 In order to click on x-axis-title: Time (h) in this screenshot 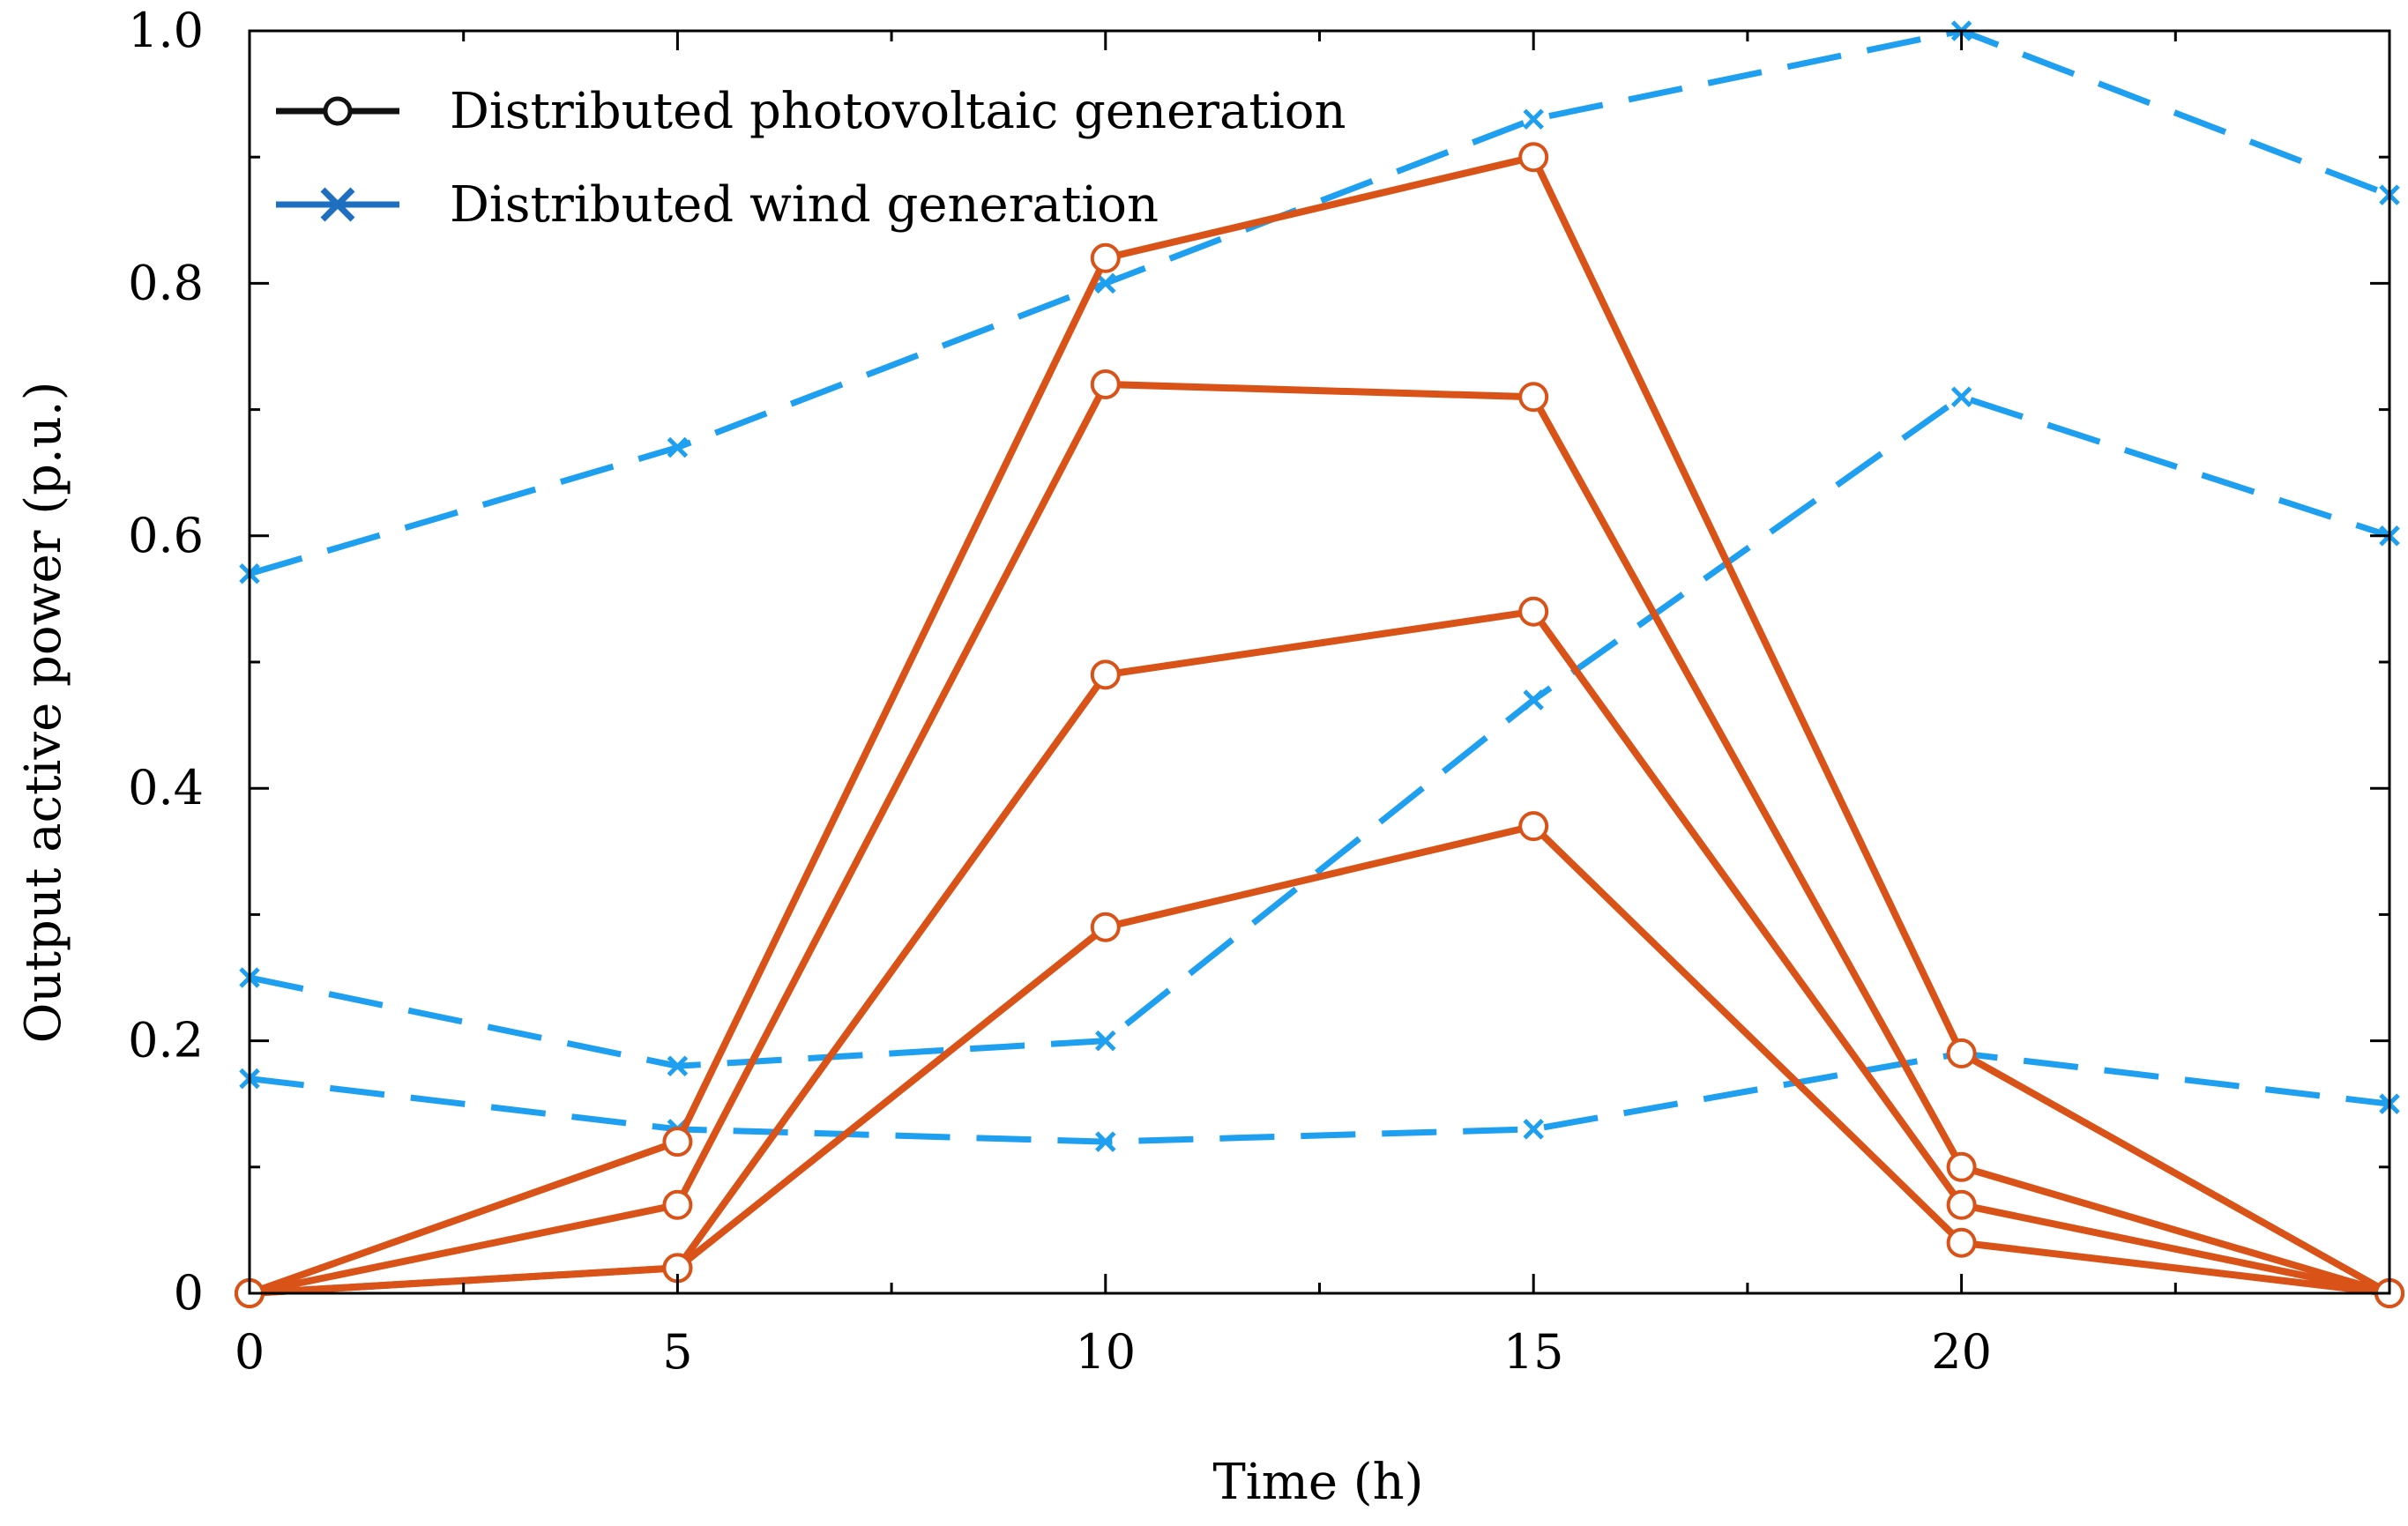, I will do `click(1317, 1482)`.